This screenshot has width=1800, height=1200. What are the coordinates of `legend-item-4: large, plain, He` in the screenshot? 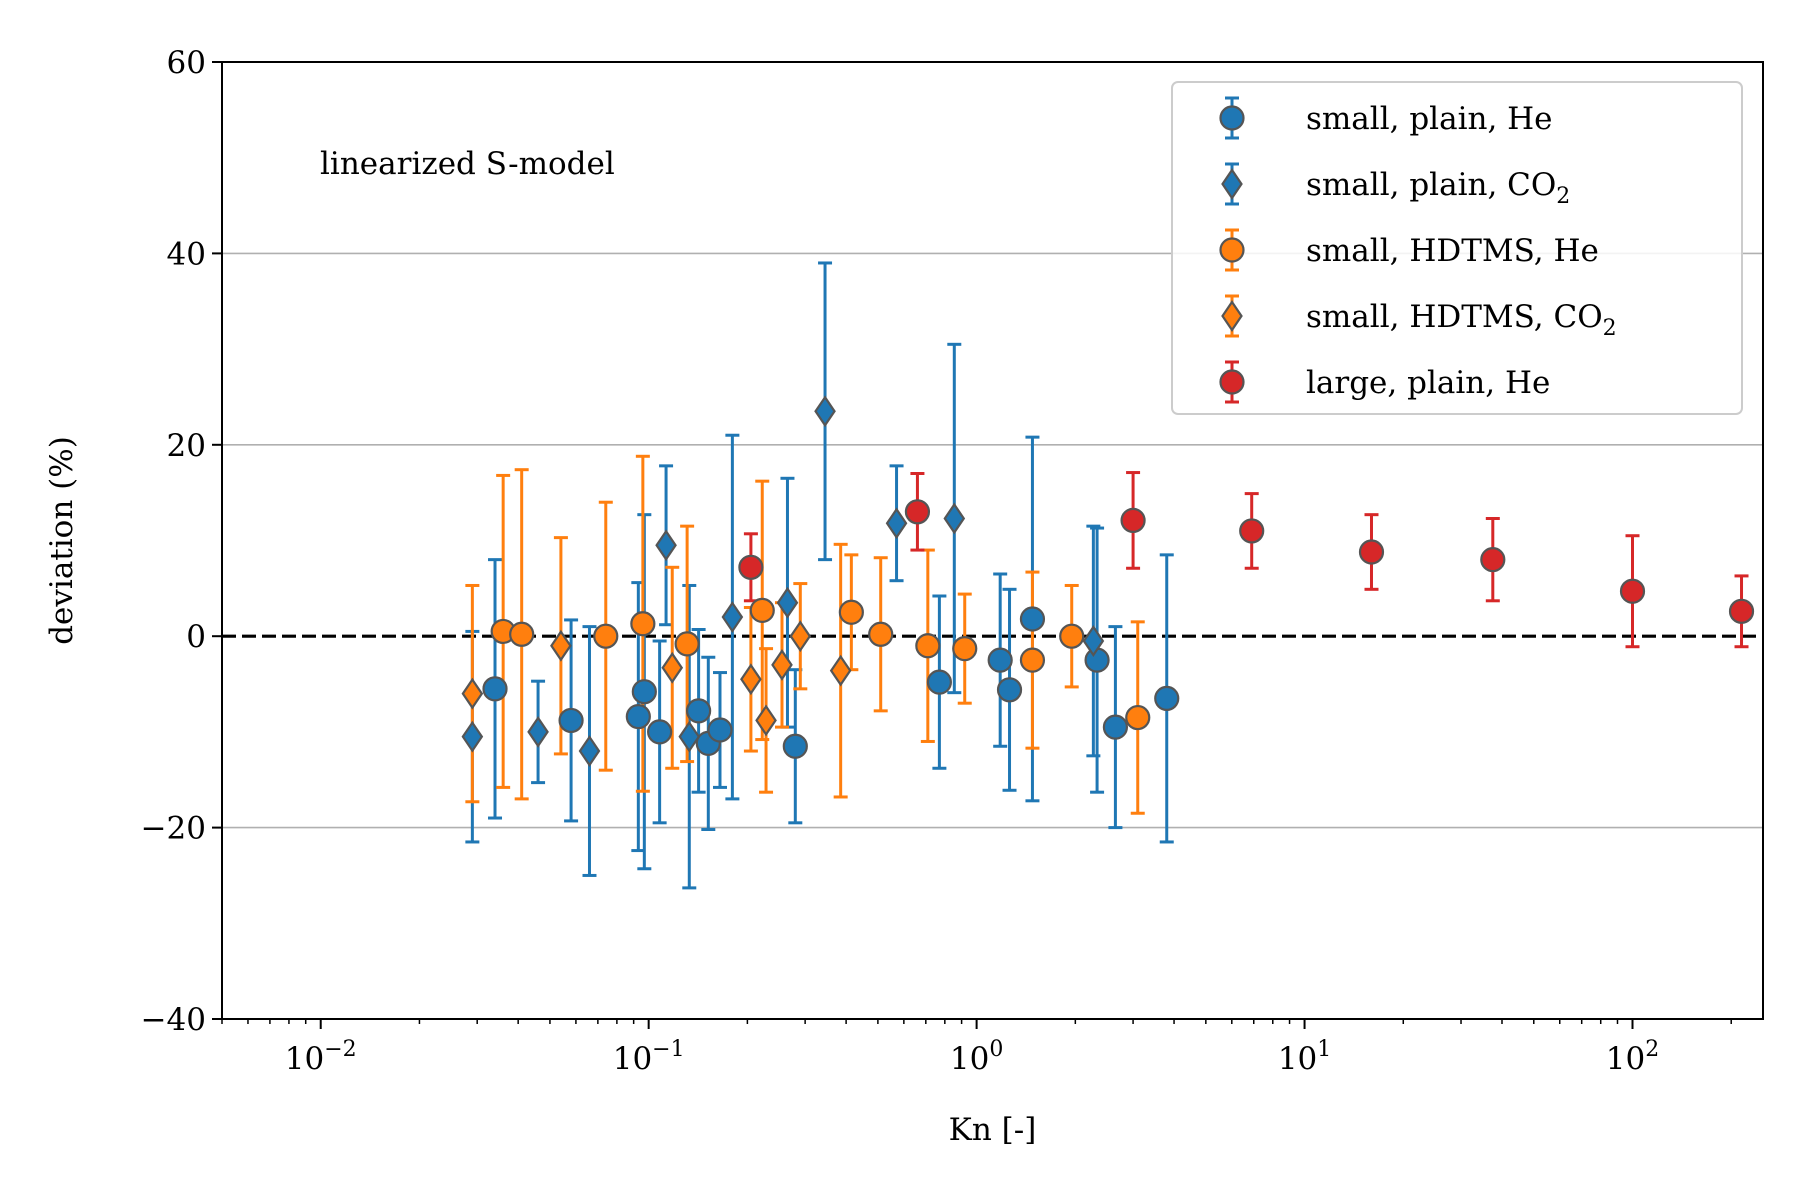 It's located at (1384, 382).